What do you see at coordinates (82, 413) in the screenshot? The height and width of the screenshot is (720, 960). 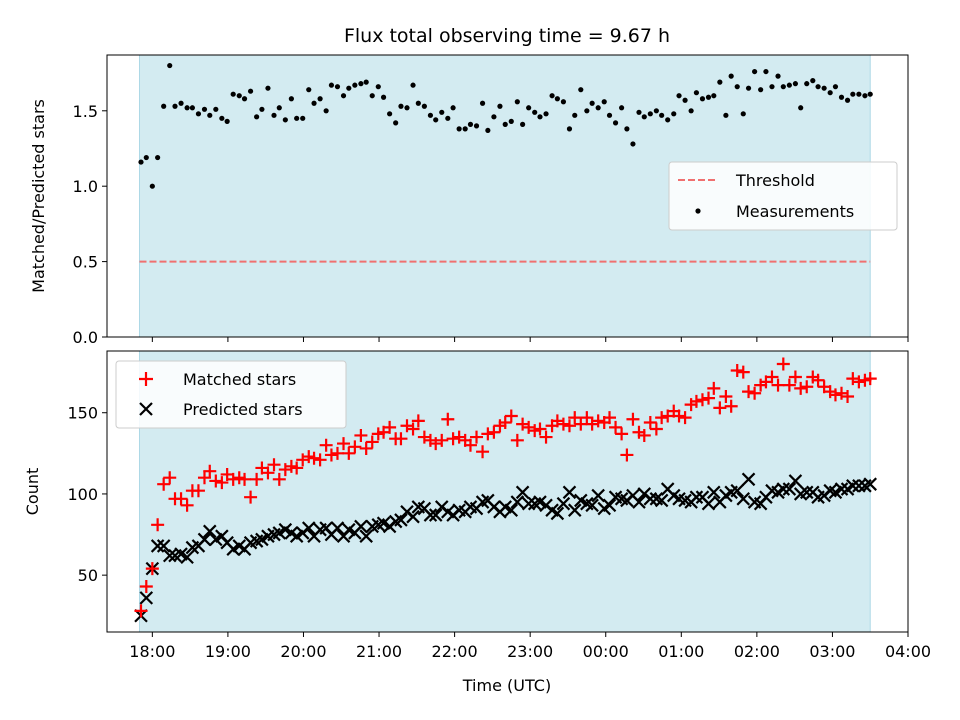 I see `y-tick-label: 150` at bounding box center [82, 413].